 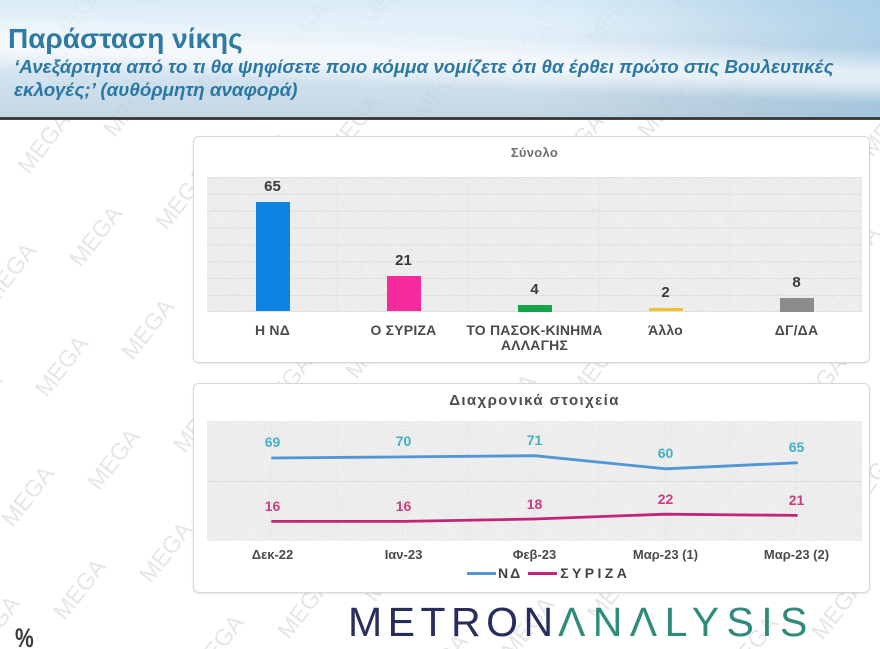 I want to click on svg-text: ΛNΛLYSIS, so click(x=686, y=622).